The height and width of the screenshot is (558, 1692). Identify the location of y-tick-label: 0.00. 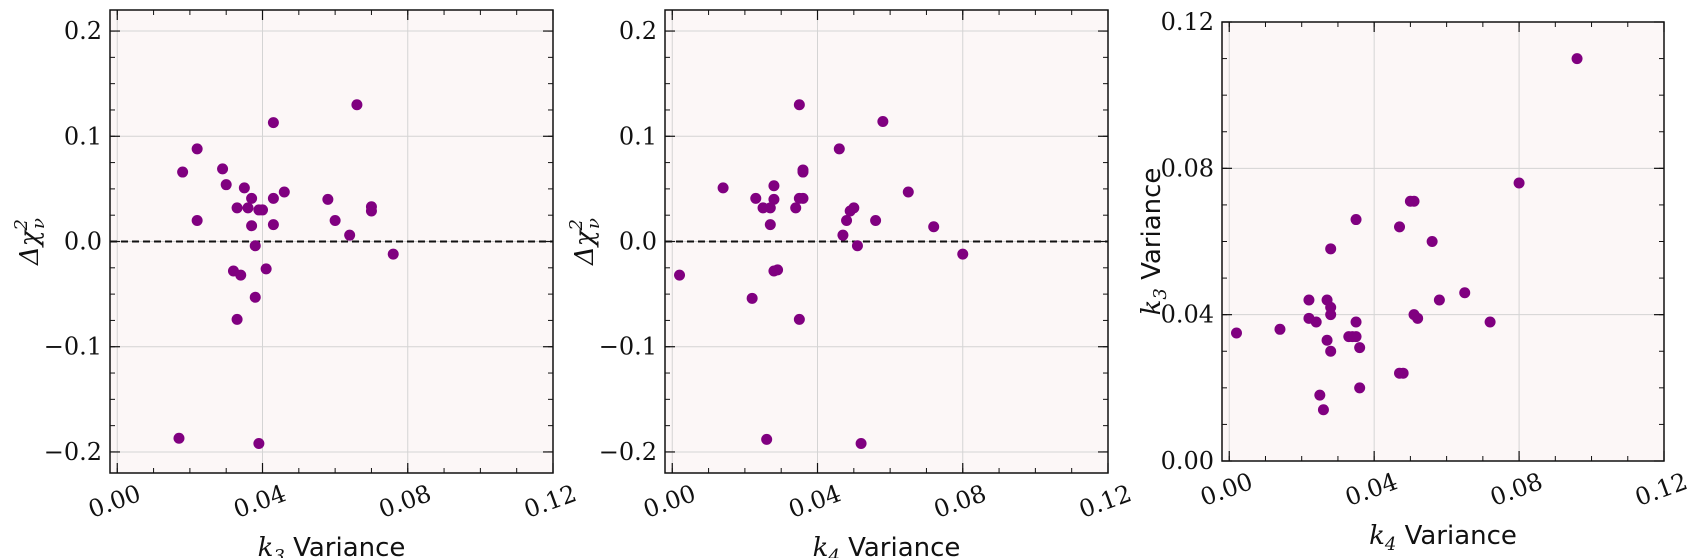
(1187, 461).